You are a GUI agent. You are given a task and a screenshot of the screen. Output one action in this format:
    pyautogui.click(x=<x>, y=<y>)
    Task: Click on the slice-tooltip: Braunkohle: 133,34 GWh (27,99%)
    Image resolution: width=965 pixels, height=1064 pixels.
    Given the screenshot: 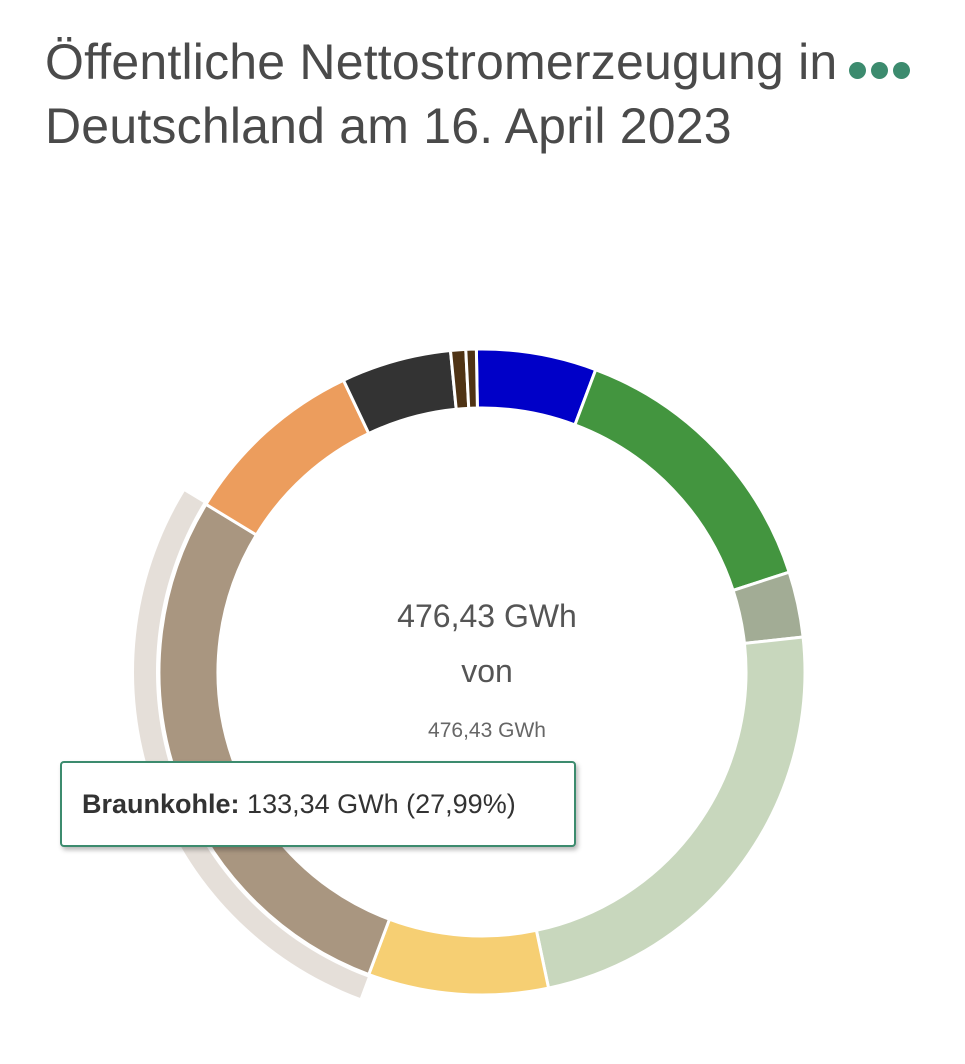 What is the action you would take?
    pyautogui.click(x=318, y=804)
    